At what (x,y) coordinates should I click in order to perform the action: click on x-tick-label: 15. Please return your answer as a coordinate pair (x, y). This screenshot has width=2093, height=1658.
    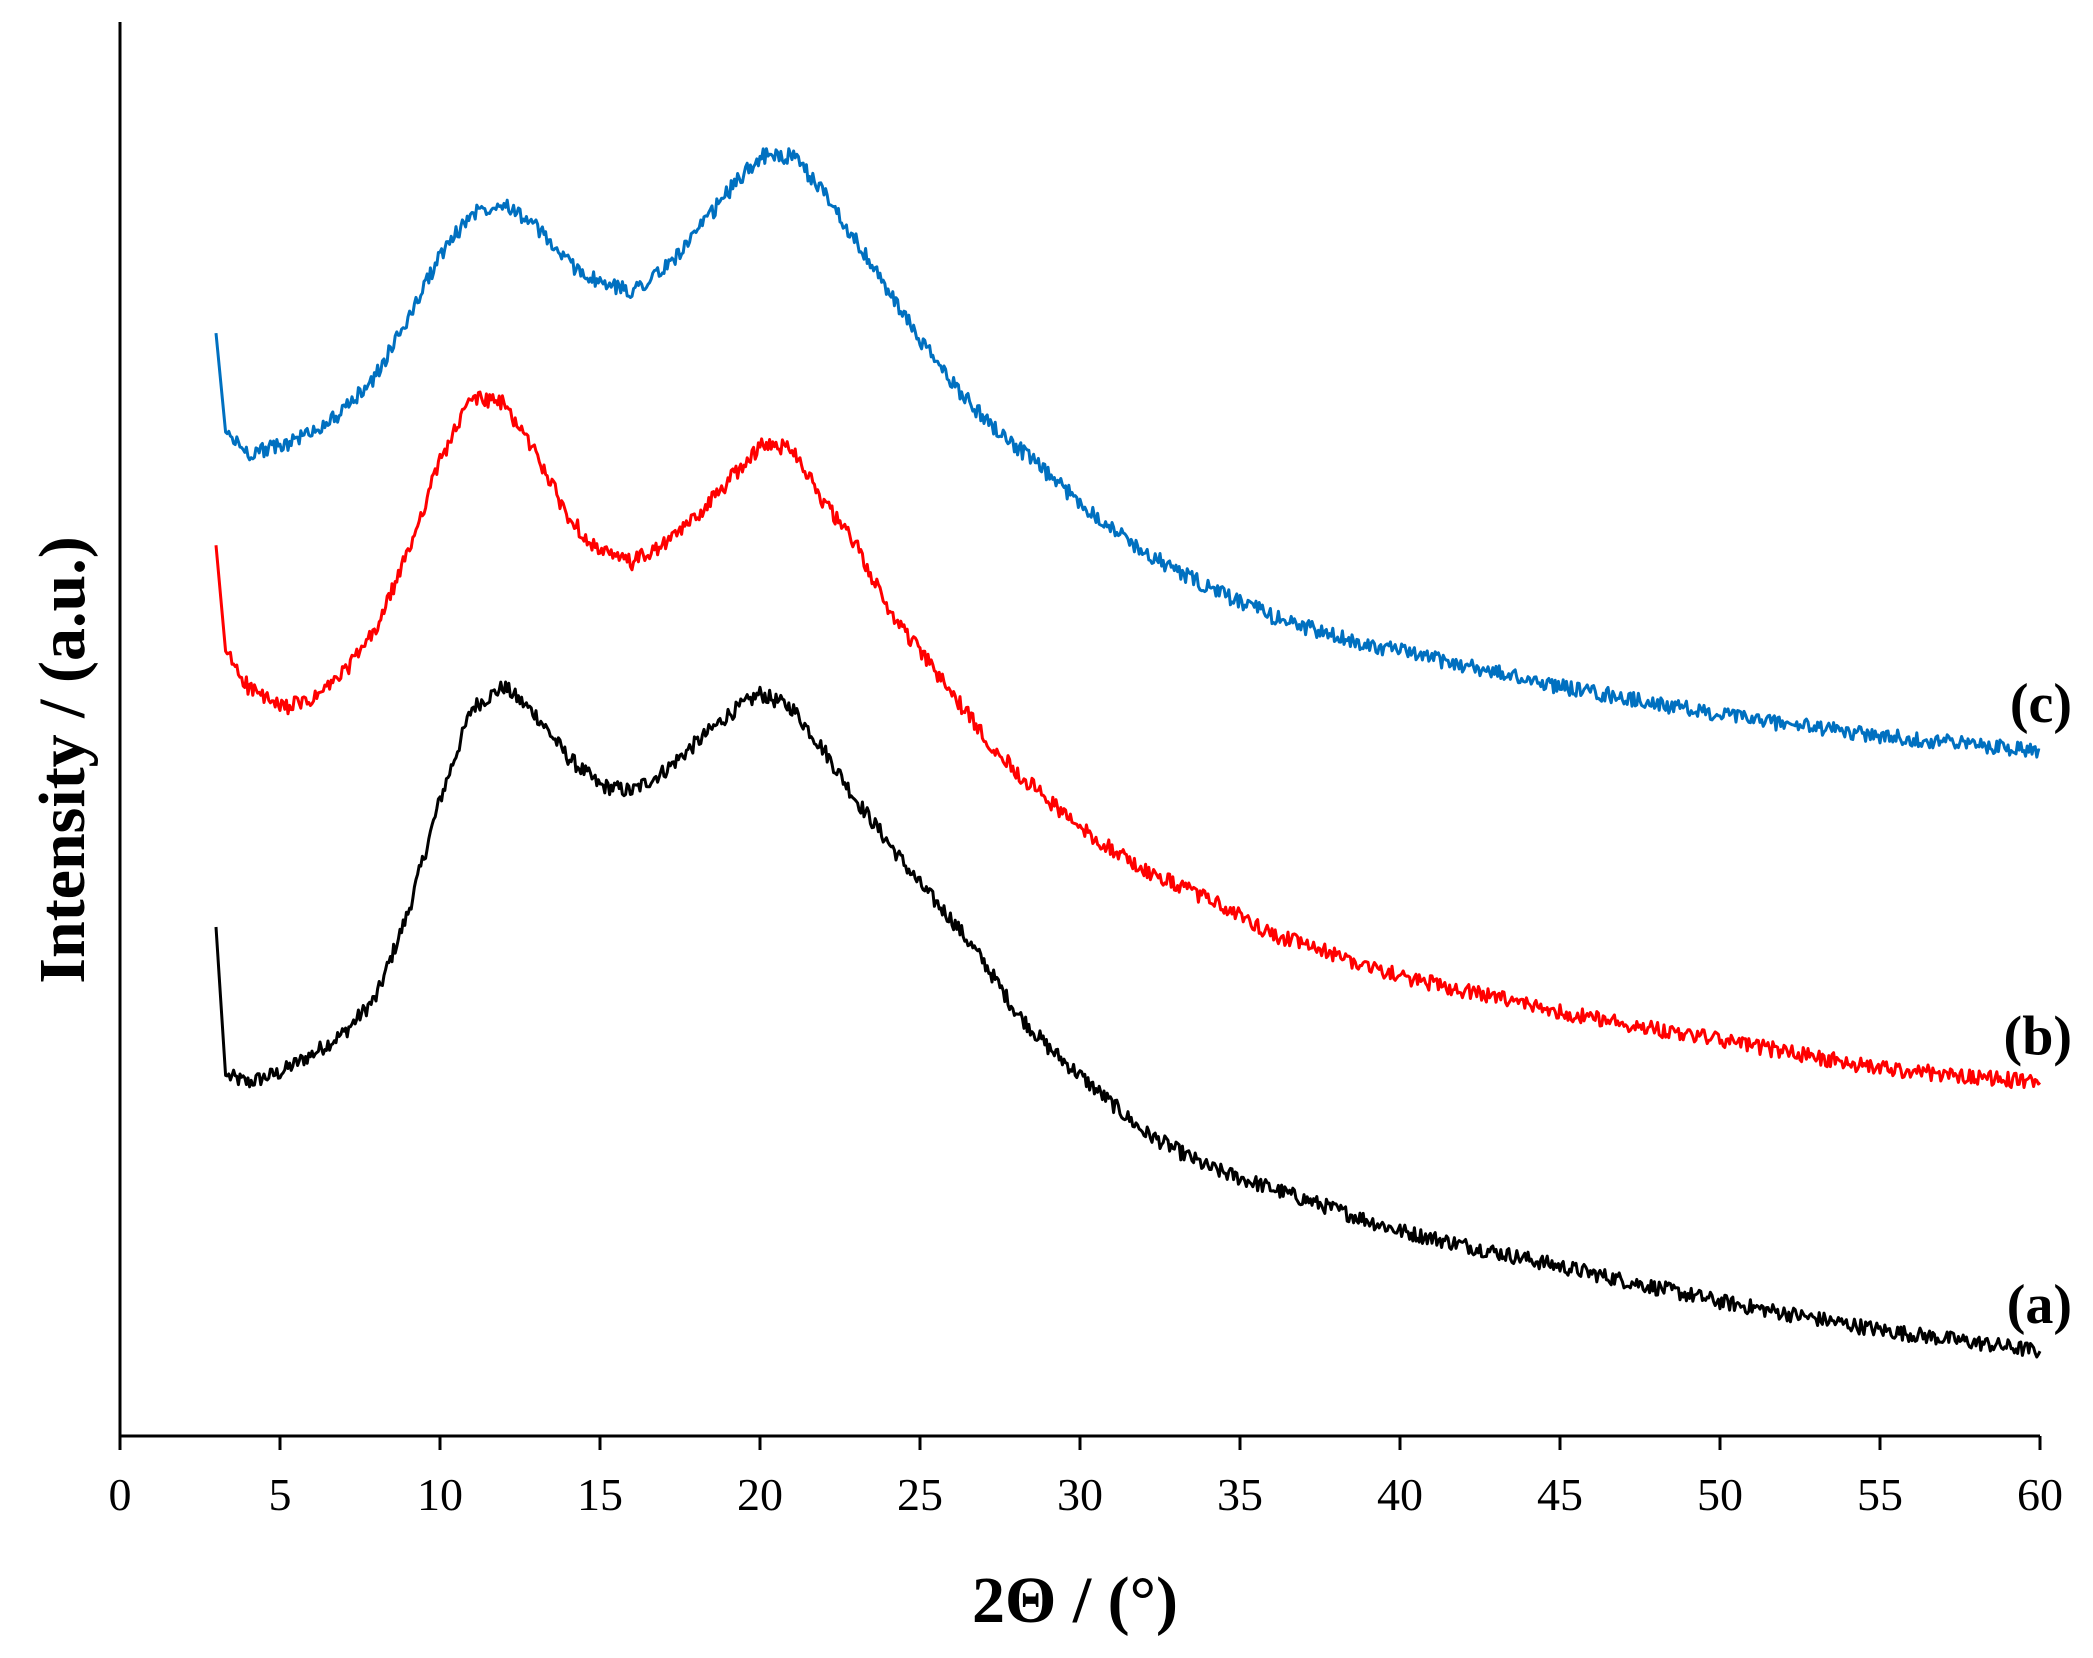
    Looking at the image, I should click on (600, 1494).